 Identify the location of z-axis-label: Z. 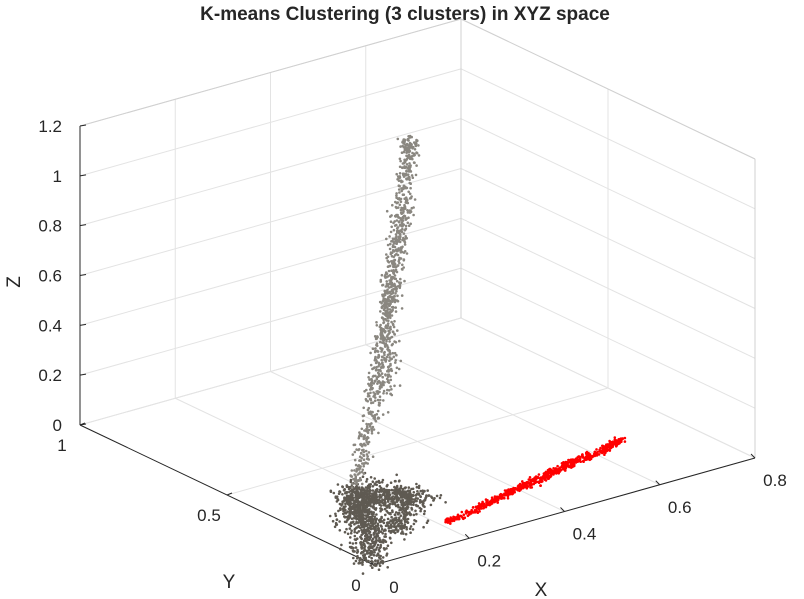
(14, 282).